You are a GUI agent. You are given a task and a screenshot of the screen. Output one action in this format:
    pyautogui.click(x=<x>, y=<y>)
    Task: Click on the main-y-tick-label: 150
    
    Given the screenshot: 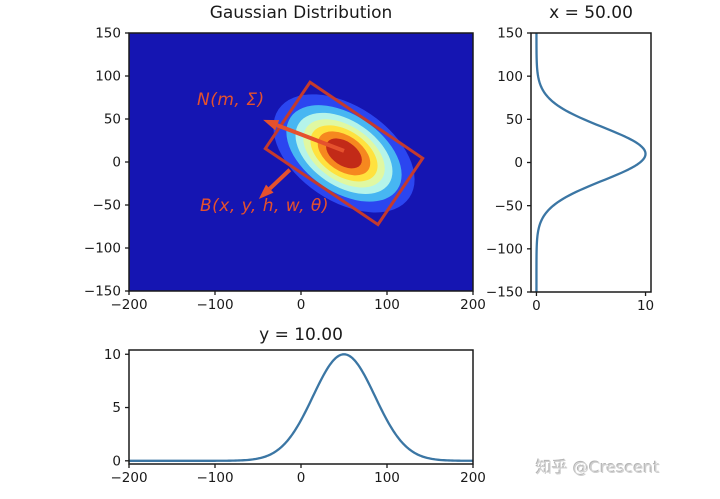 What is the action you would take?
    pyautogui.click(x=108, y=34)
    